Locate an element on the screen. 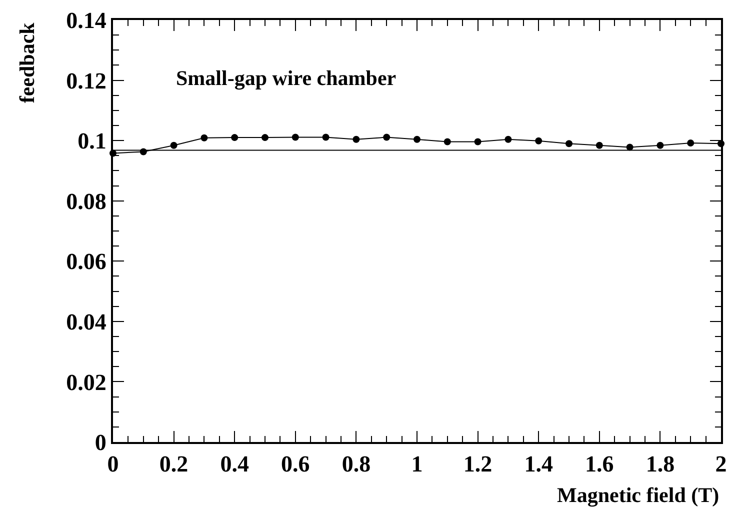 This screenshot has height=514, width=735. x-tick-label: 0.6 is located at coordinates (295, 464).